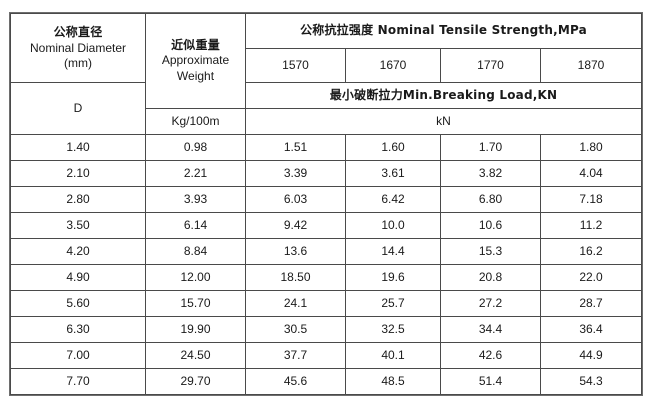 This screenshot has height=407, width=650. Describe the element at coordinates (195, 278) in the screenshot. I see `cell-approximate-weight: 12.00` at that location.